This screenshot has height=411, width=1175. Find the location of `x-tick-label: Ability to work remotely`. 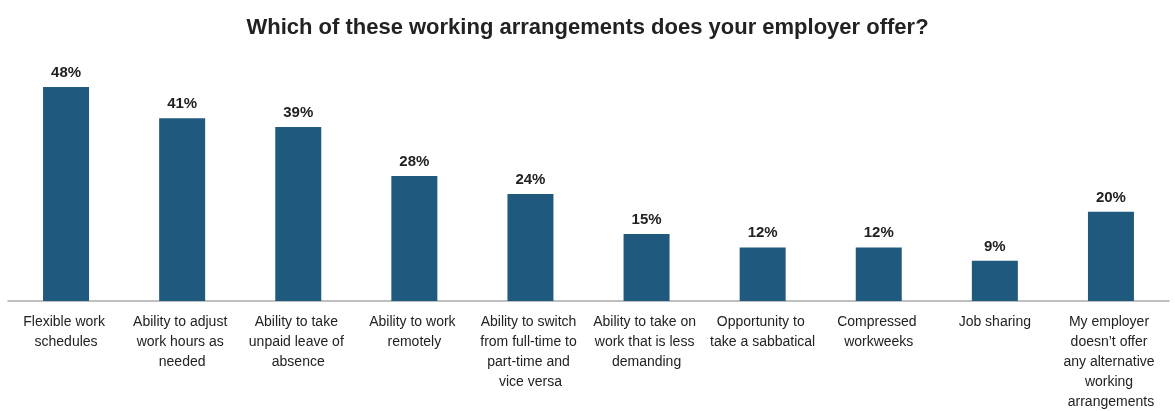

x-tick-label: Ability to work remotely is located at coordinates (414, 331).